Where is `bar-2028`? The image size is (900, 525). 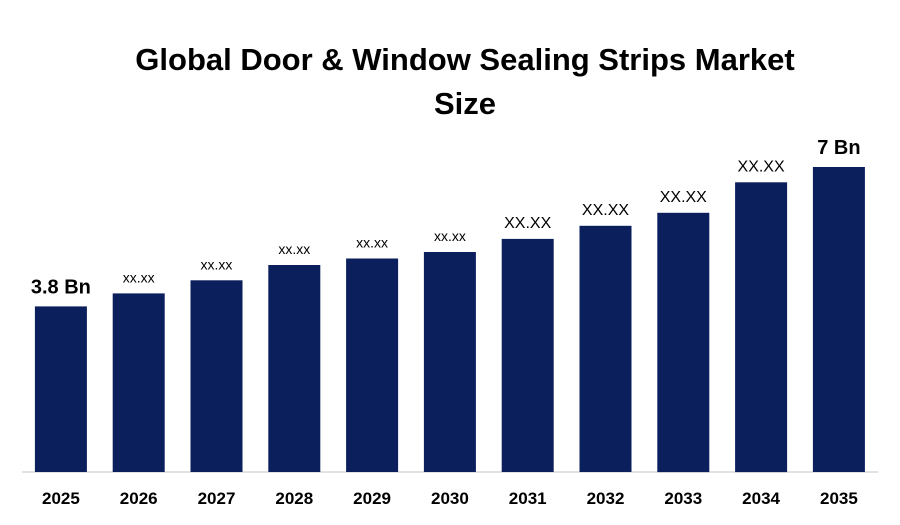
bar-2028 is located at coordinates (294, 368).